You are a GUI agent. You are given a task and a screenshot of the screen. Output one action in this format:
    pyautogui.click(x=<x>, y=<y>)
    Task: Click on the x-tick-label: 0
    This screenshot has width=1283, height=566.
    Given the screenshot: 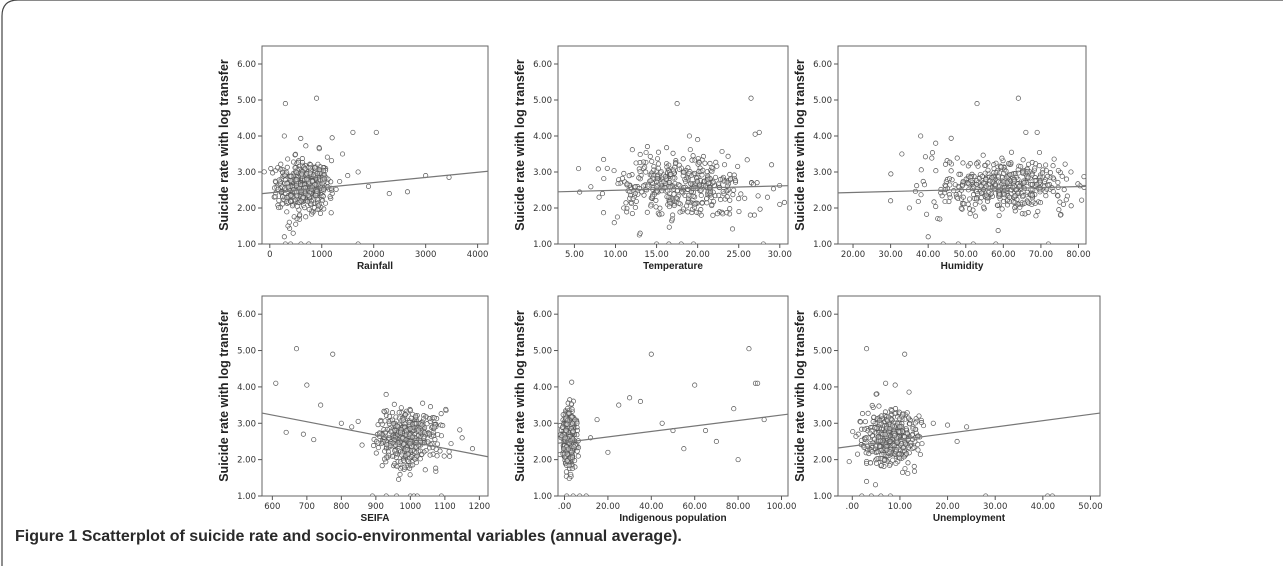 What is the action you would take?
    pyautogui.click(x=269, y=255)
    